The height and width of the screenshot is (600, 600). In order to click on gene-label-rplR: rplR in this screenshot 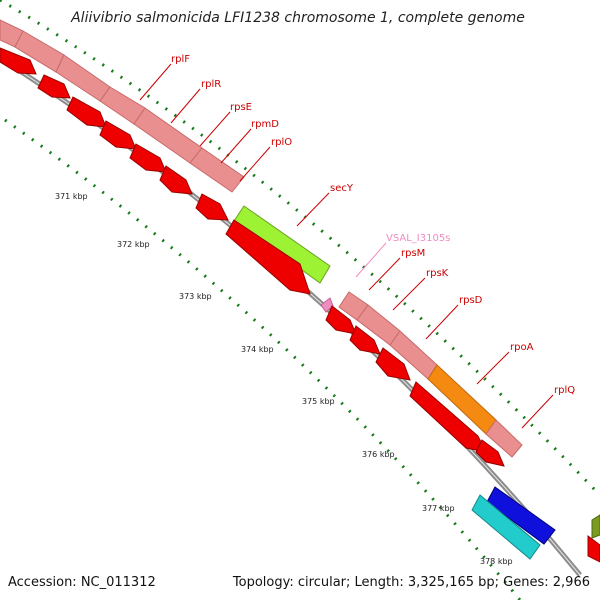, I will do `click(211, 84)`.